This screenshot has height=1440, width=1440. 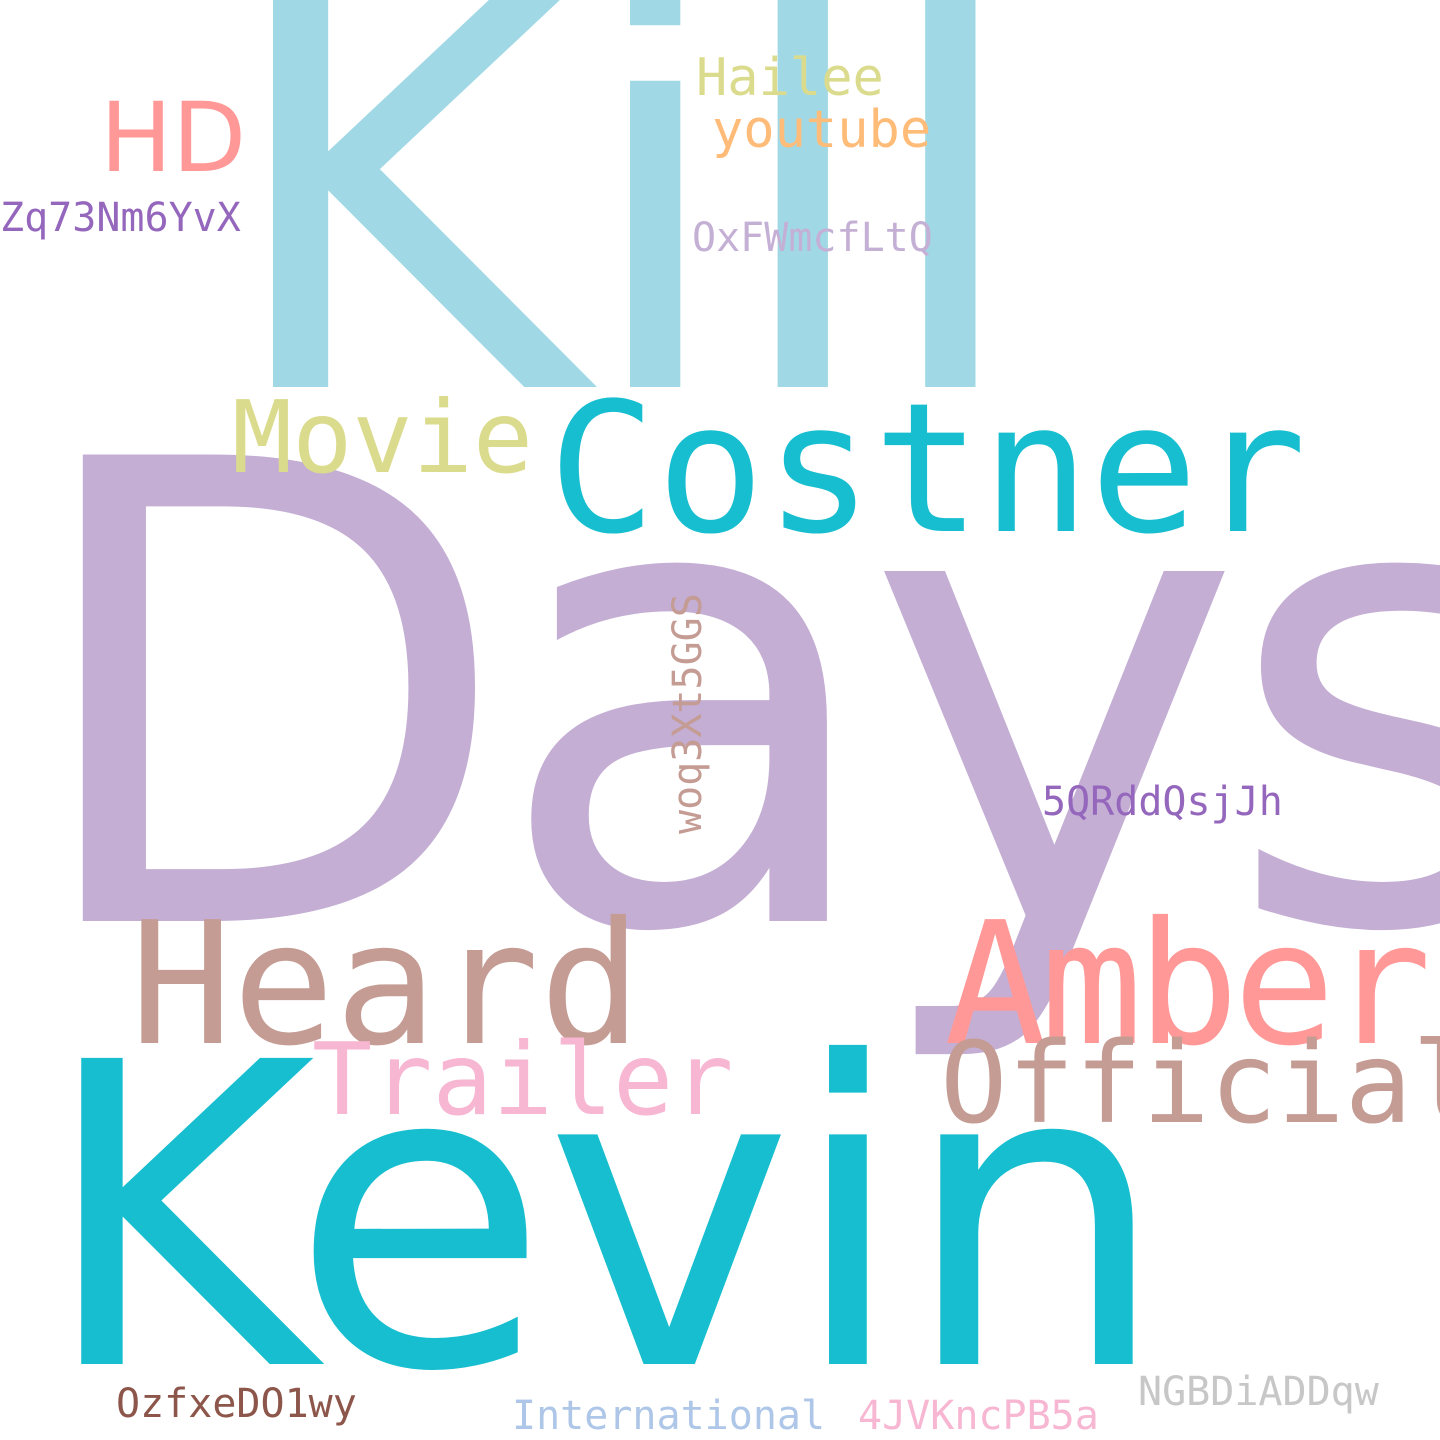 I want to click on word-oxfwmcfltq: OxFWmcfLtQ, so click(x=812, y=238).